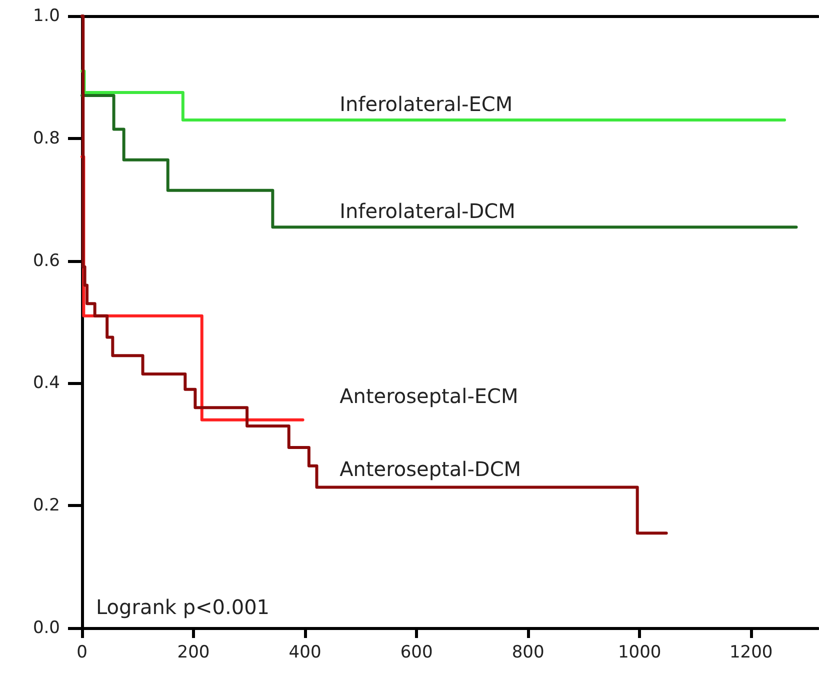 The width and height of the screenshot is (819, 689). What do you see at coordinates (46, 506) in the screenshot?
I see `y-tick-label: 0.2` at bounding box center [46, 506].